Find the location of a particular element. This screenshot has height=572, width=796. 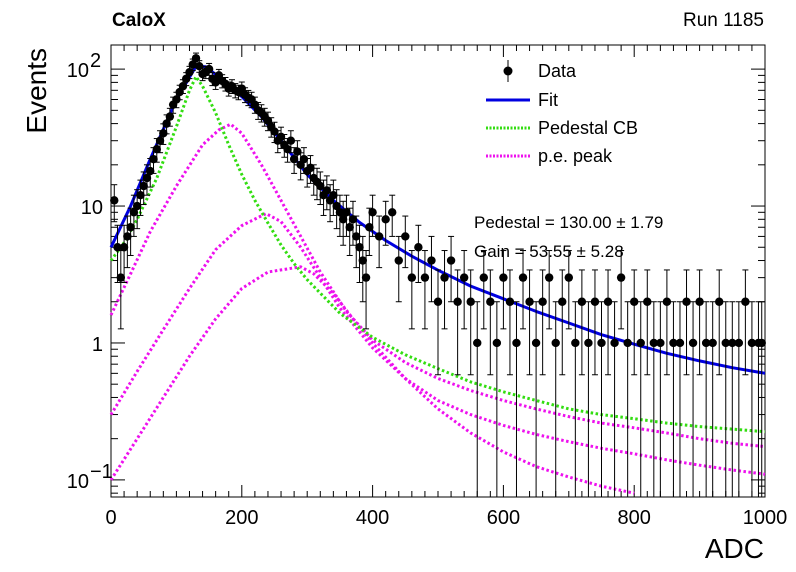

y-tick-exponent: 2 is located at coordinates (95, 61).